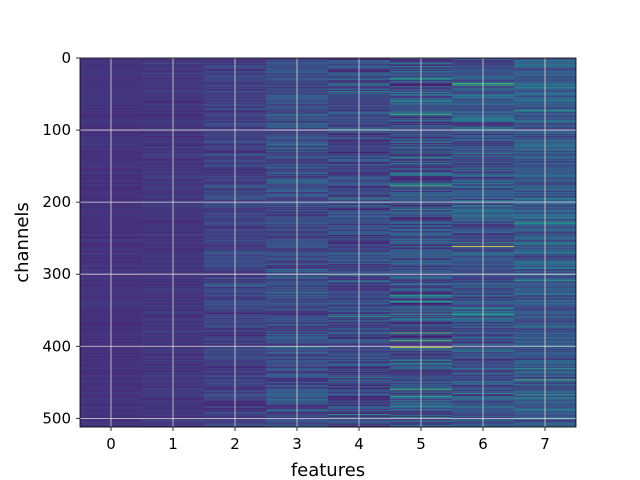 This screenshot has height=480, width=640. I want to click on y-tick-label: 0, so click(66, 58).